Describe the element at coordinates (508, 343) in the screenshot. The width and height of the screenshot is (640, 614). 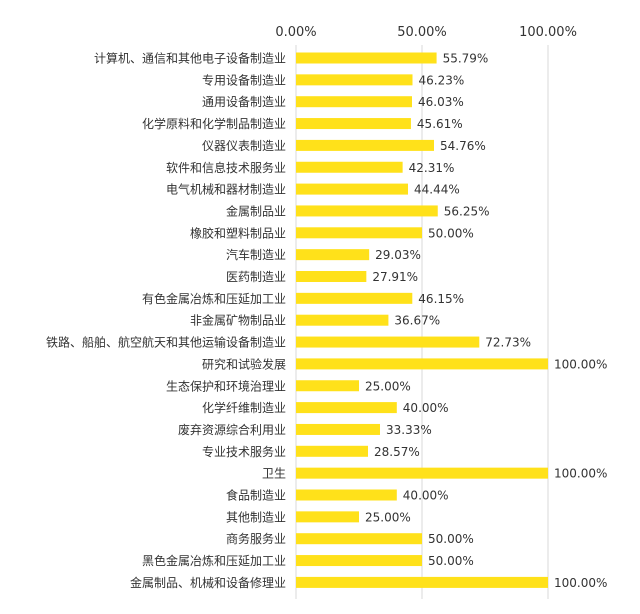
I see `data-label: 72.73%` at that location.